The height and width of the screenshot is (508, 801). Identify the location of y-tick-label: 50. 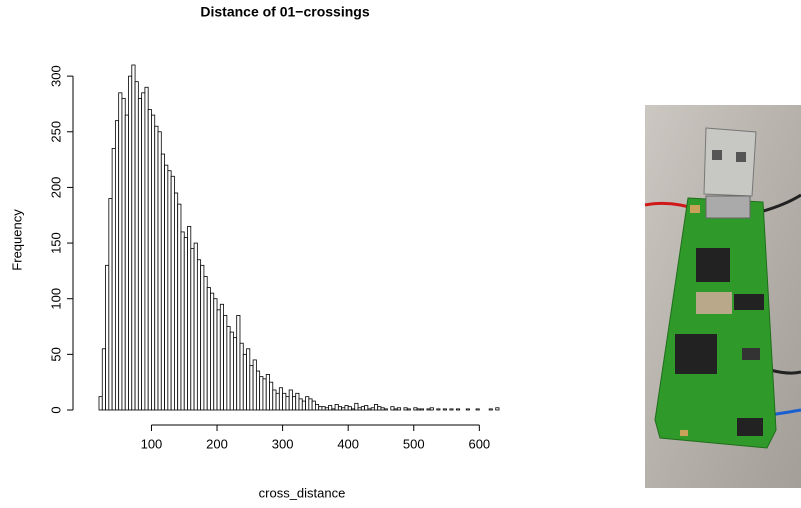
(55, 354).